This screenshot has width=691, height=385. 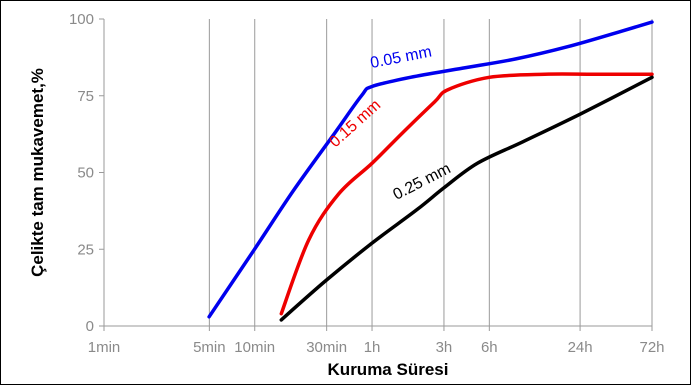 What do you see at coordinates (37, 172) in the screenshot?
I see `y-axis-title: Çelikte tam mukavemet,%` at bounding box center [37, 172].